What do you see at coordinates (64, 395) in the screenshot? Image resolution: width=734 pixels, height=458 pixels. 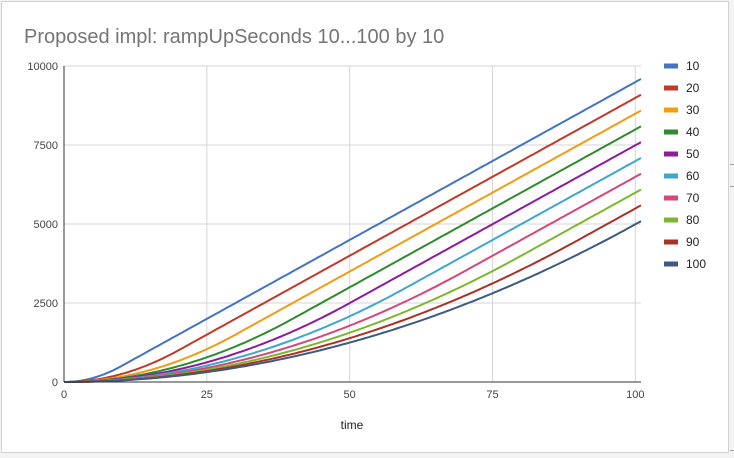 I see `x-tick-label: 0` at bounding box center [64, 395].